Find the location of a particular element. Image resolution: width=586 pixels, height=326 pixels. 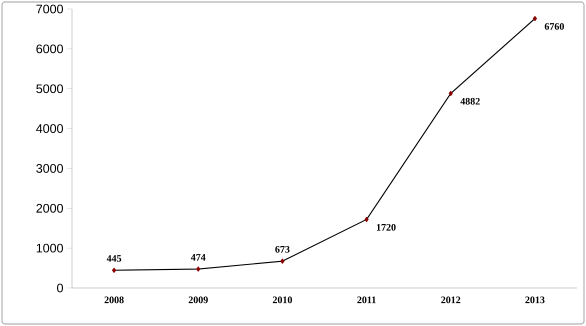

x-tick-label: 2010 is located at coordinates (282, 300).